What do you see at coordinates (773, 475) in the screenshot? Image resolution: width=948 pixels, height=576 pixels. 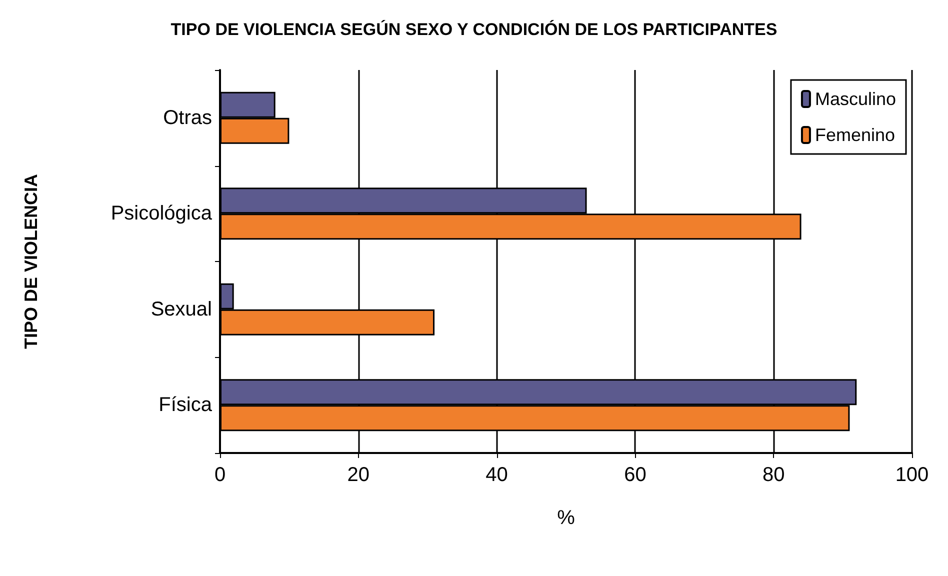 I see `x-tick-label: 80` at bounding box center [773, 475].